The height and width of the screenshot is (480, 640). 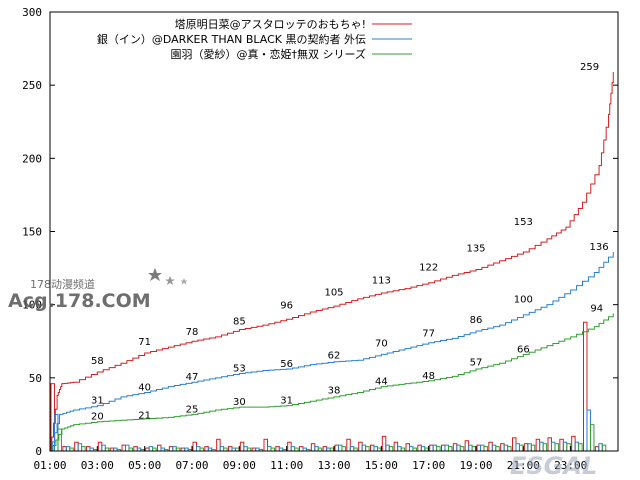 I want to click on x-tick-label: 19:00, so click(x=475, y=465).